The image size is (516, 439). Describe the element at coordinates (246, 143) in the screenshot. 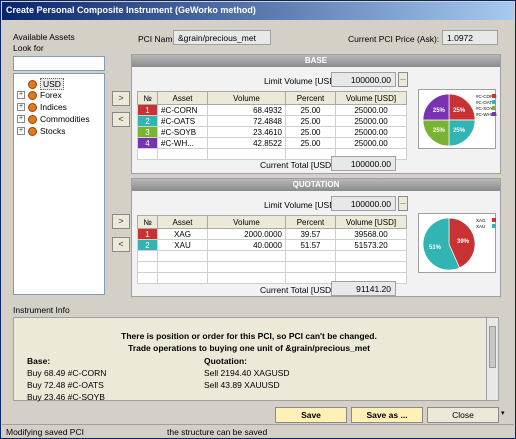

I see `row-volume: 42.8522` at that location.